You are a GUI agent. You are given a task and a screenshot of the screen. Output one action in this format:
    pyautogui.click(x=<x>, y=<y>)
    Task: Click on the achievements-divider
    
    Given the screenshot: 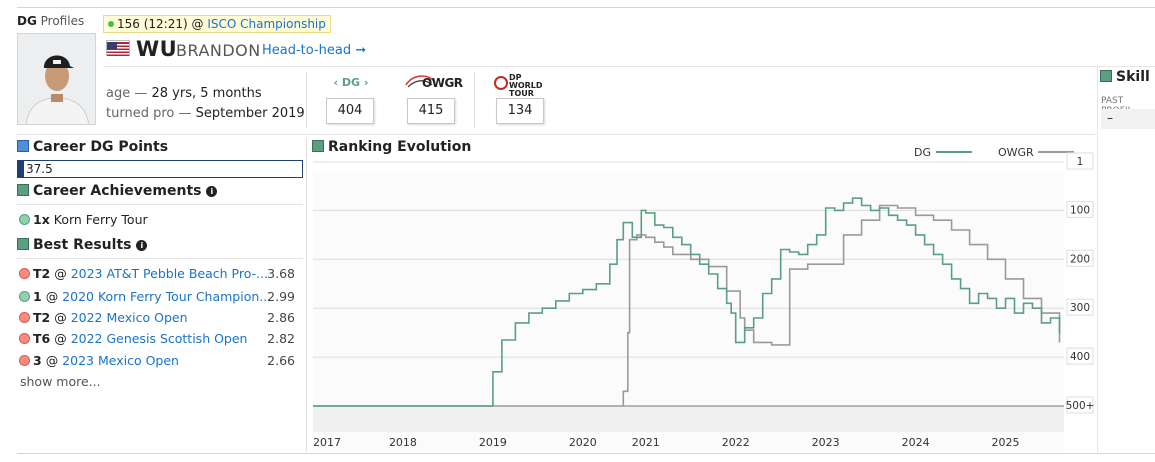 What is the action you would take?
    pyautogui.click(x=160, y=204)
    